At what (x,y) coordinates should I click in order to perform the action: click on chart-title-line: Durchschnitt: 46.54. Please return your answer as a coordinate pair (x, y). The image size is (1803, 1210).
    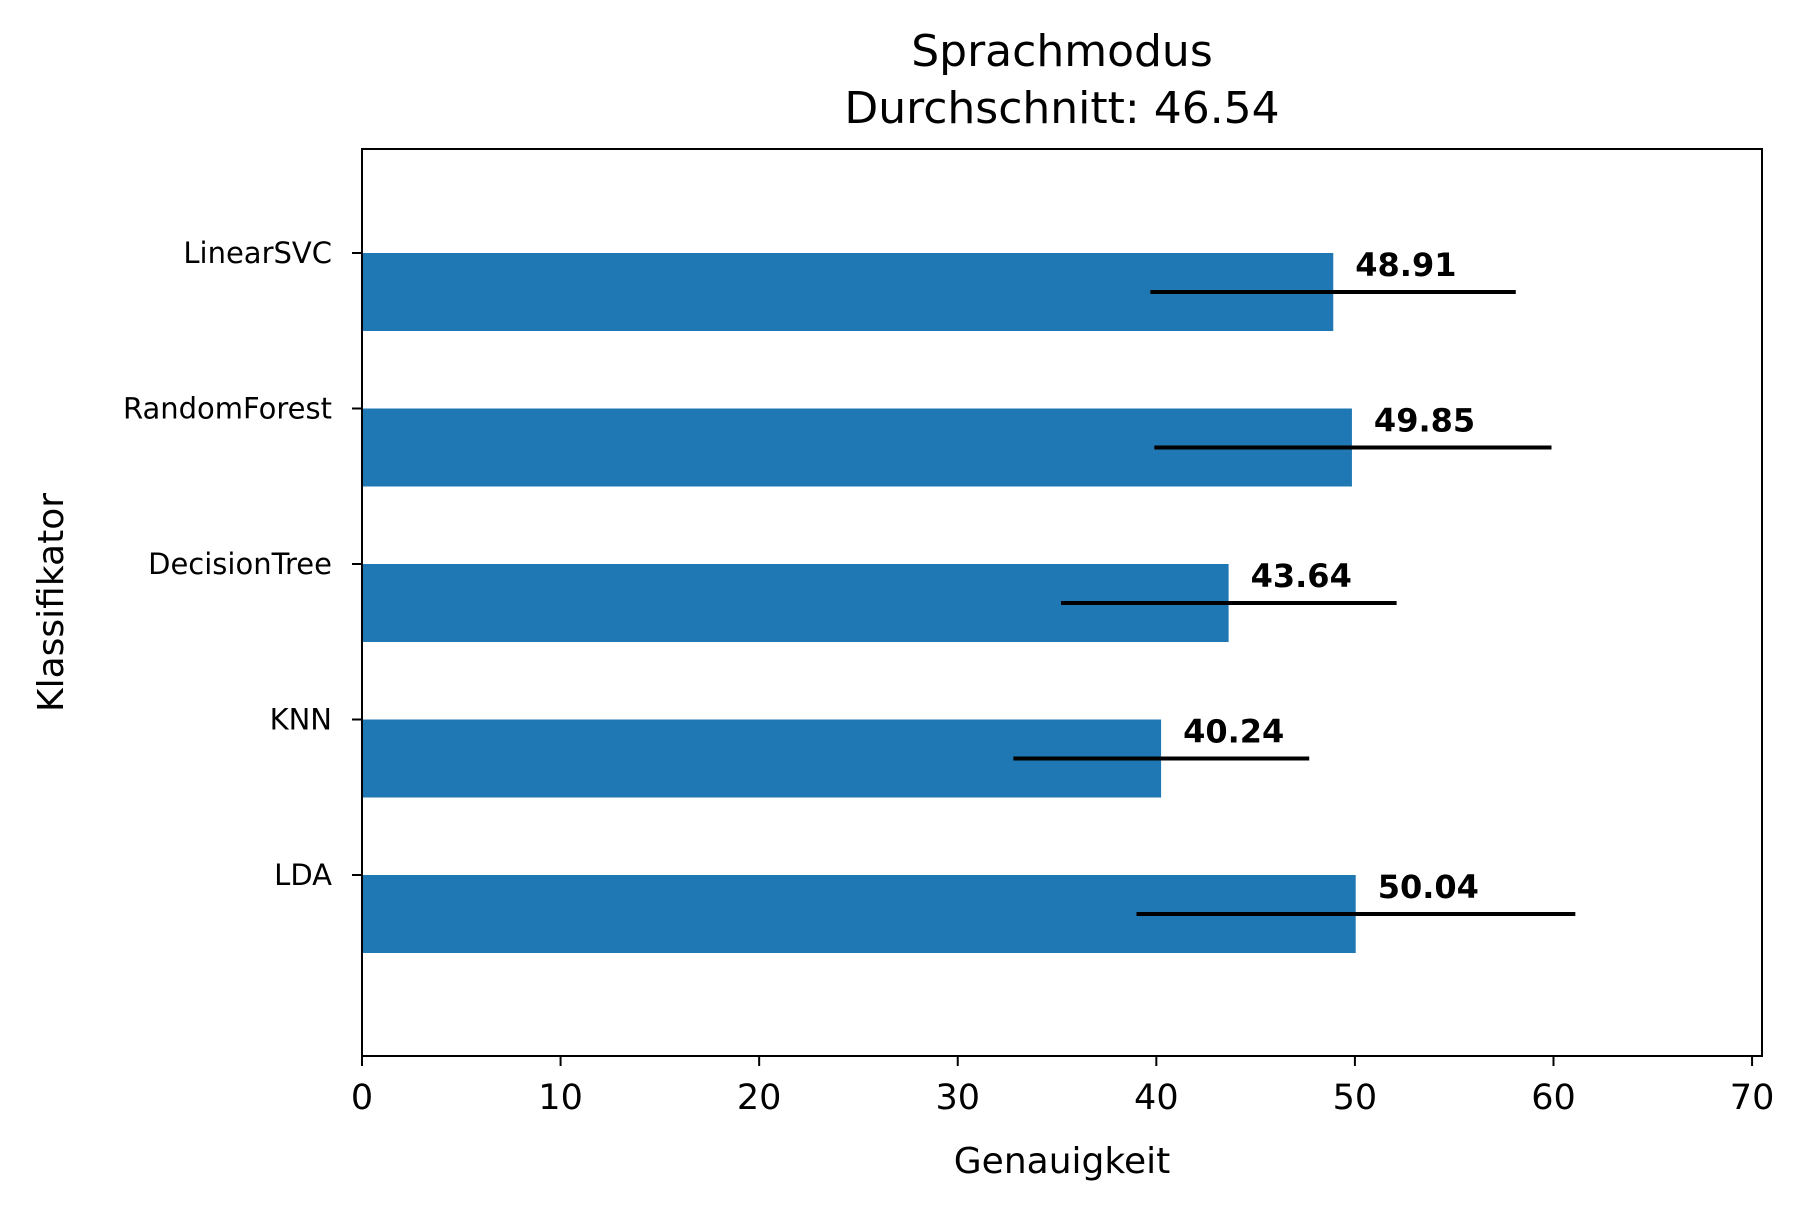
    Looking at the image, I should click on (1061, 108).